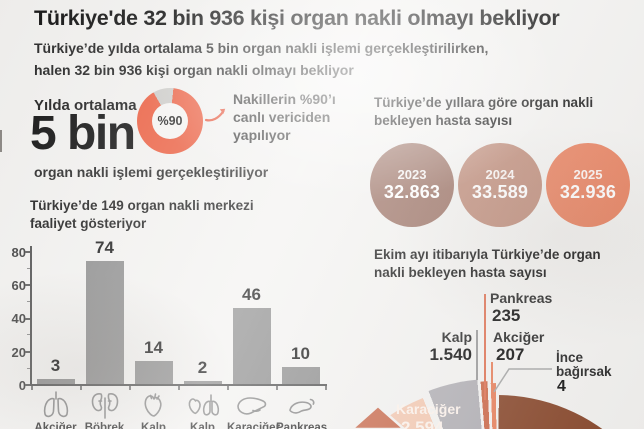 The width and height of the screenshot is (644, 429). What do you see at coordinates (18, 352) in the screenshot?
I see `y-axis-label: 20` at bounding box center [18, 352].